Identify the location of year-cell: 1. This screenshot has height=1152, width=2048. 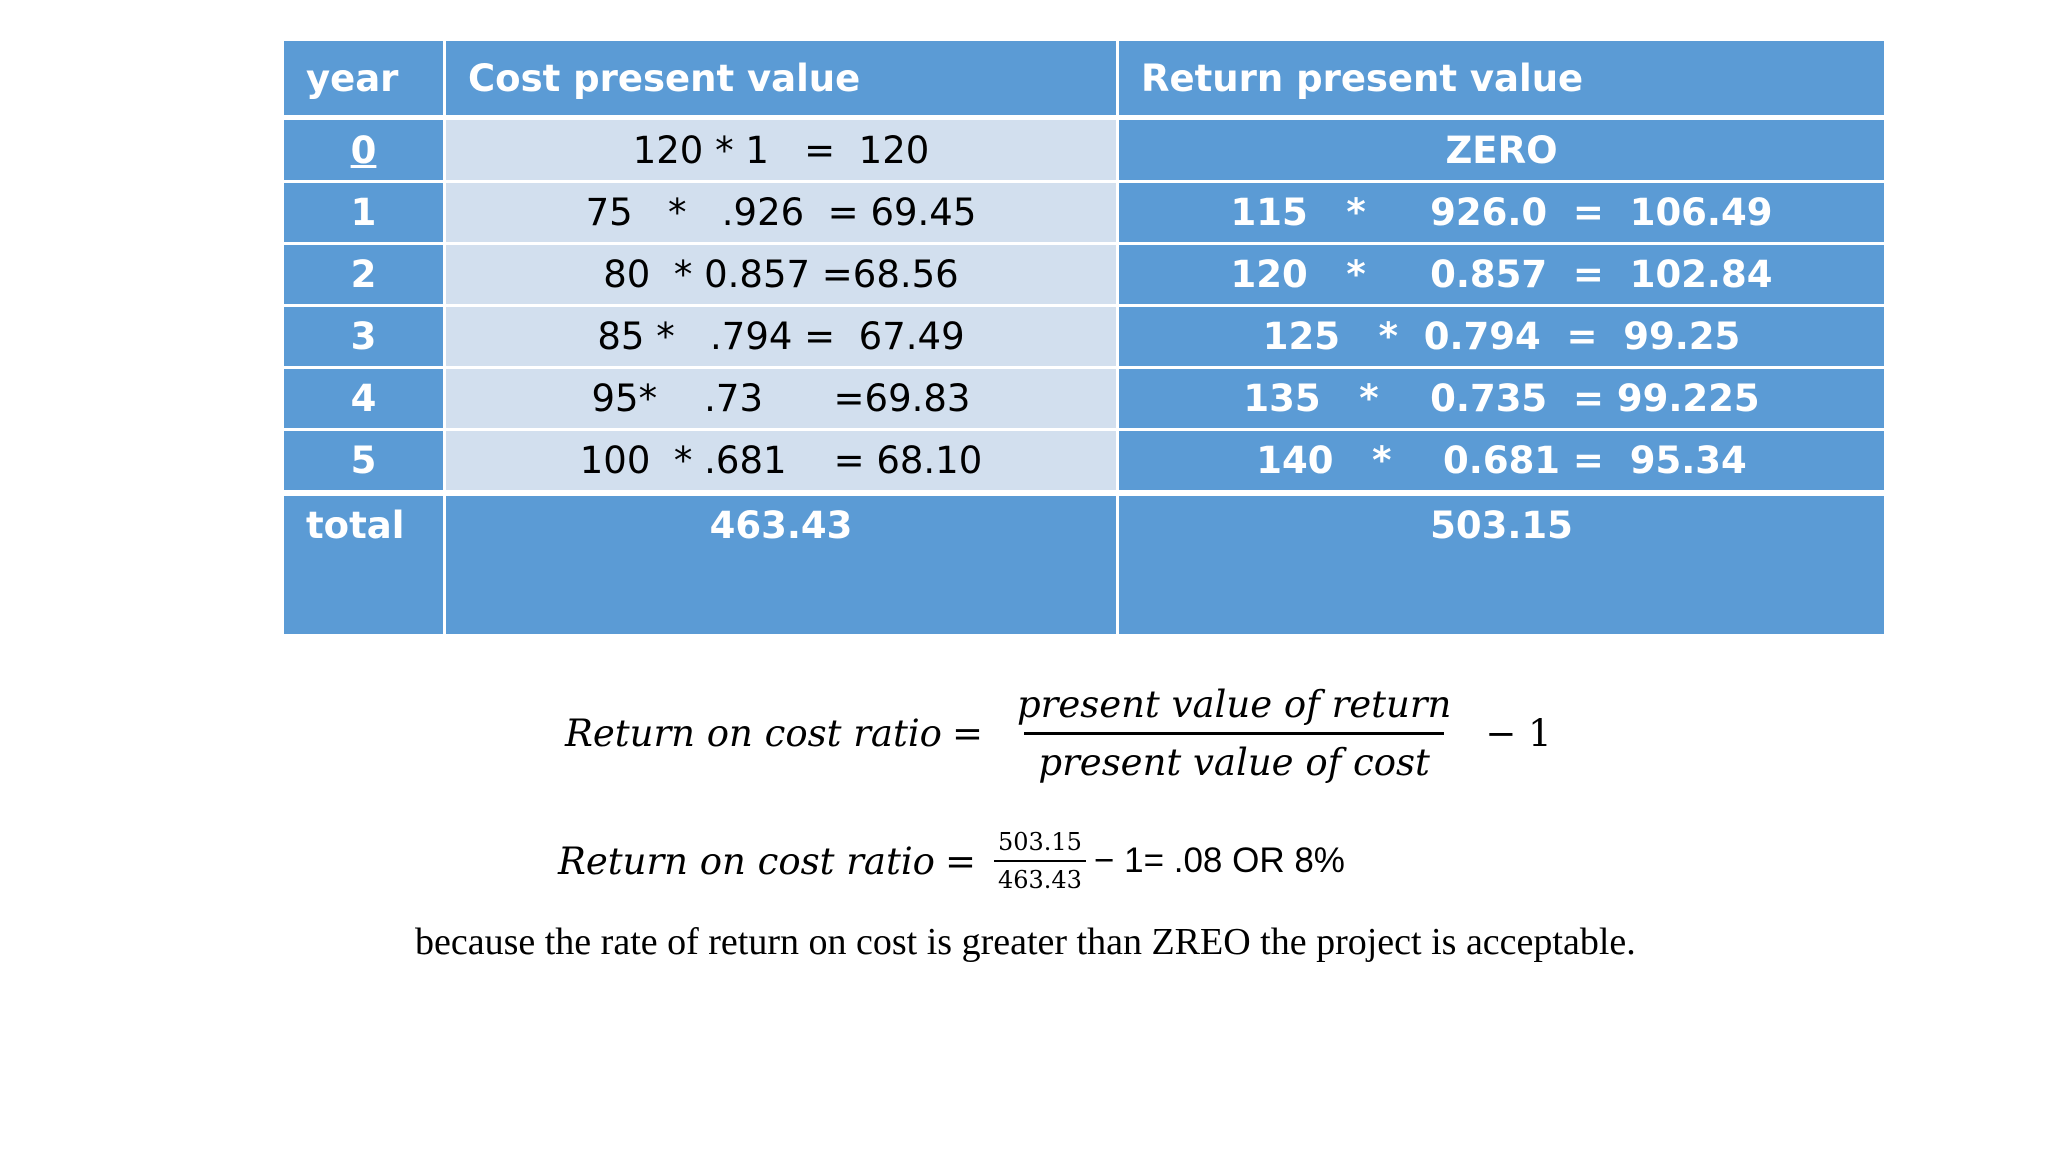
(363, 211).